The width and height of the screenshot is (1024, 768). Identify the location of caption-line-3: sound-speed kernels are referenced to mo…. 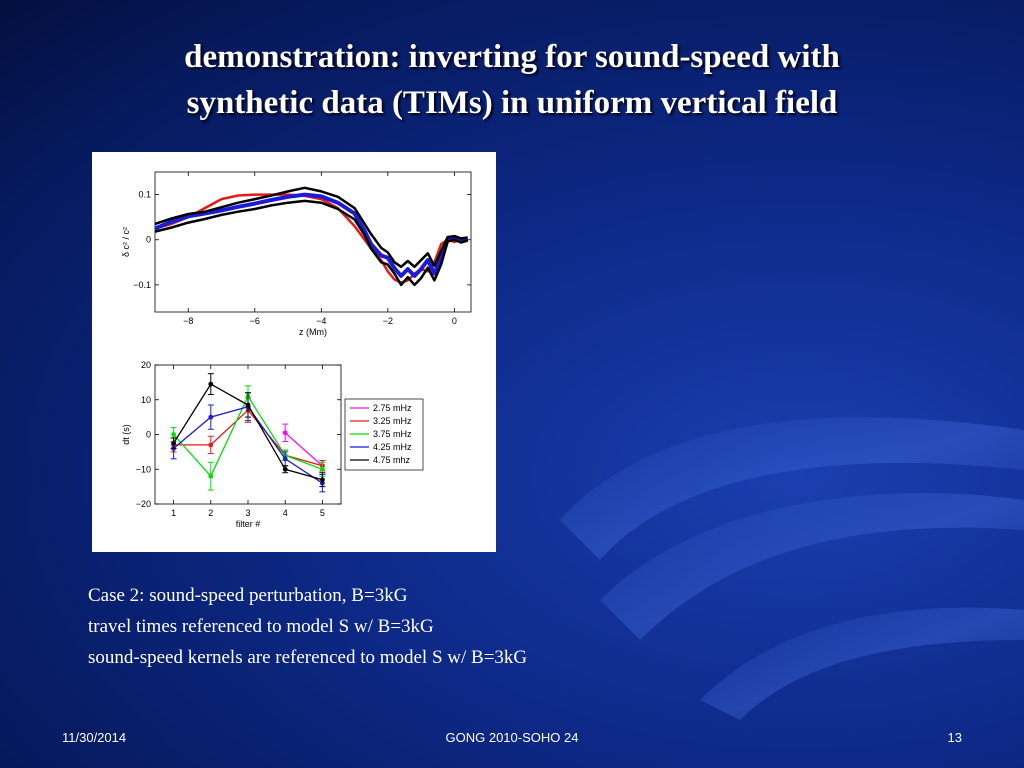
(308, 657).